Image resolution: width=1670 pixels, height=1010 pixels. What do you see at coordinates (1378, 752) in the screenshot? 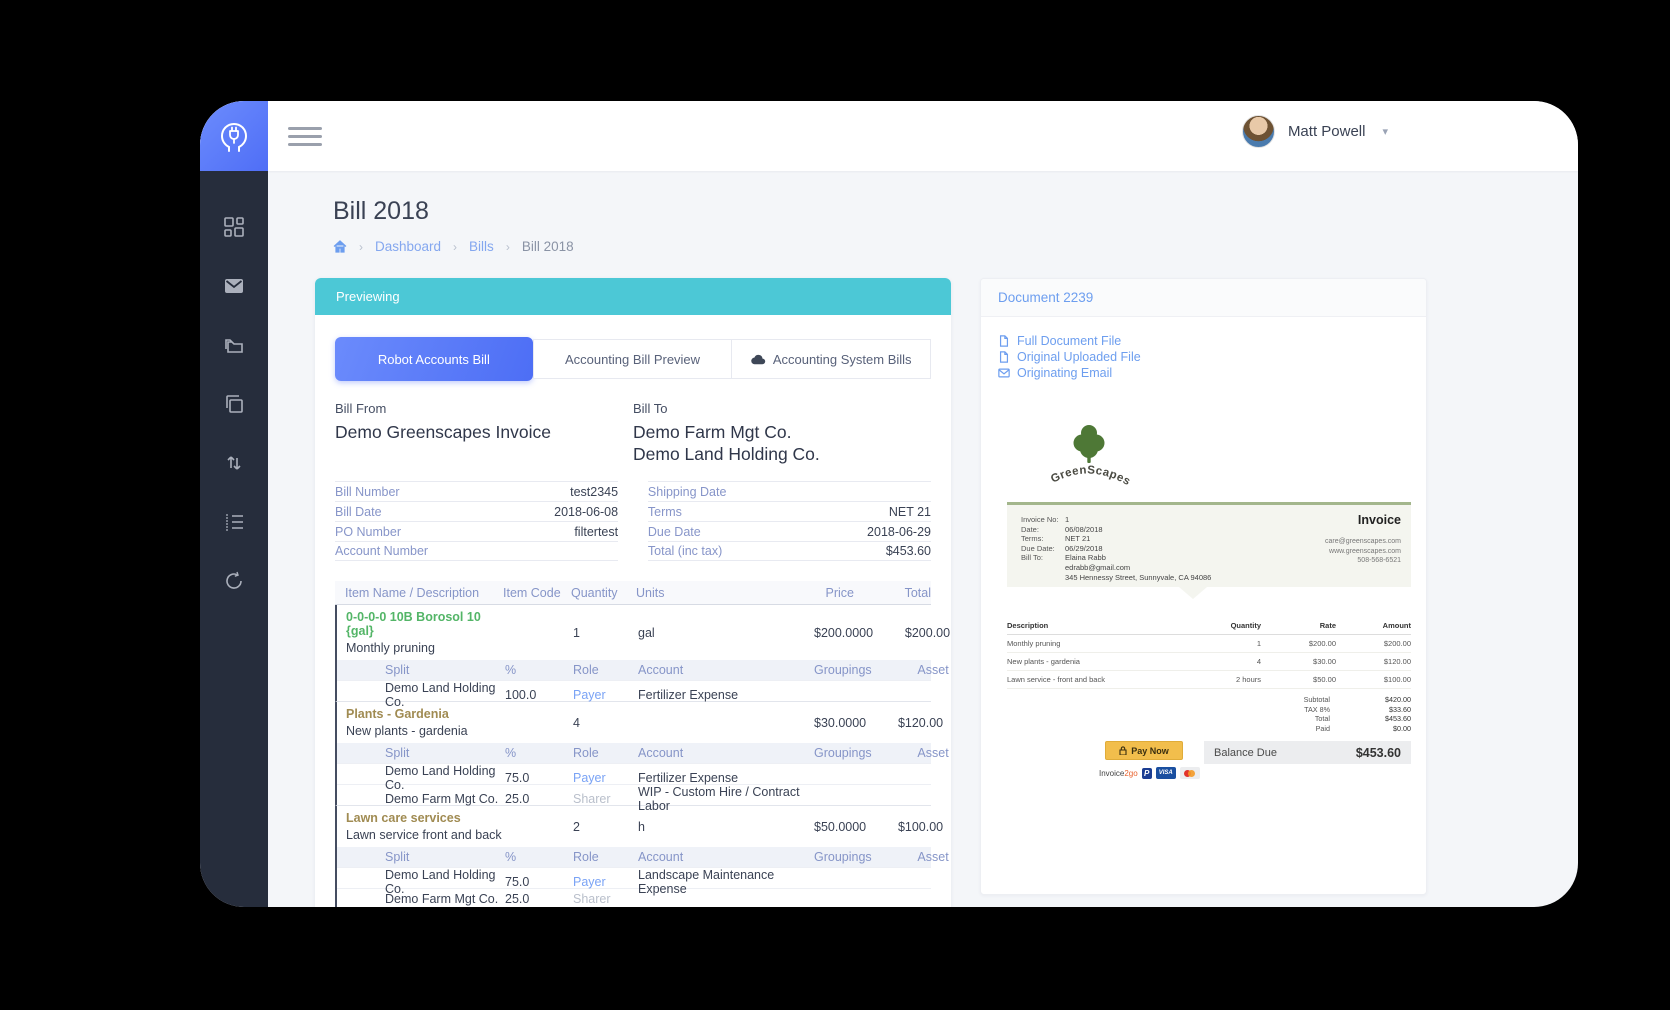
I see `balance-due-value: $453.60` at bounding box center [1378, 752].